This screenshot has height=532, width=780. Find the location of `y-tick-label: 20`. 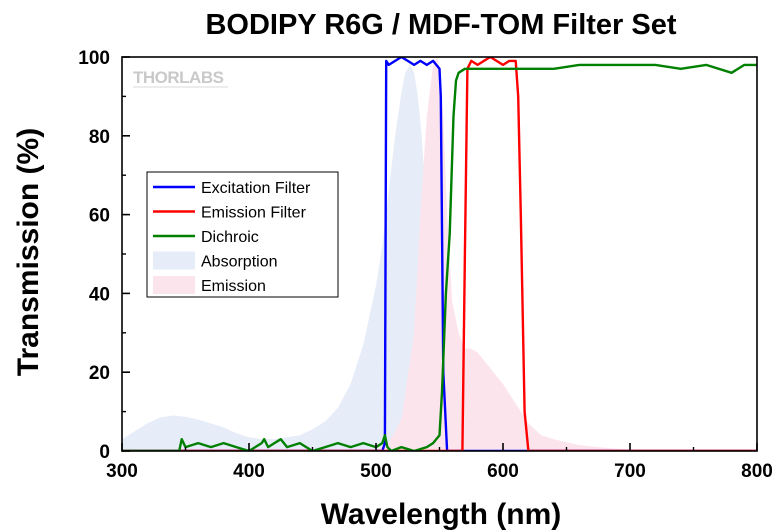

y-tick-label: 20 is located at coordinates (99, 373).